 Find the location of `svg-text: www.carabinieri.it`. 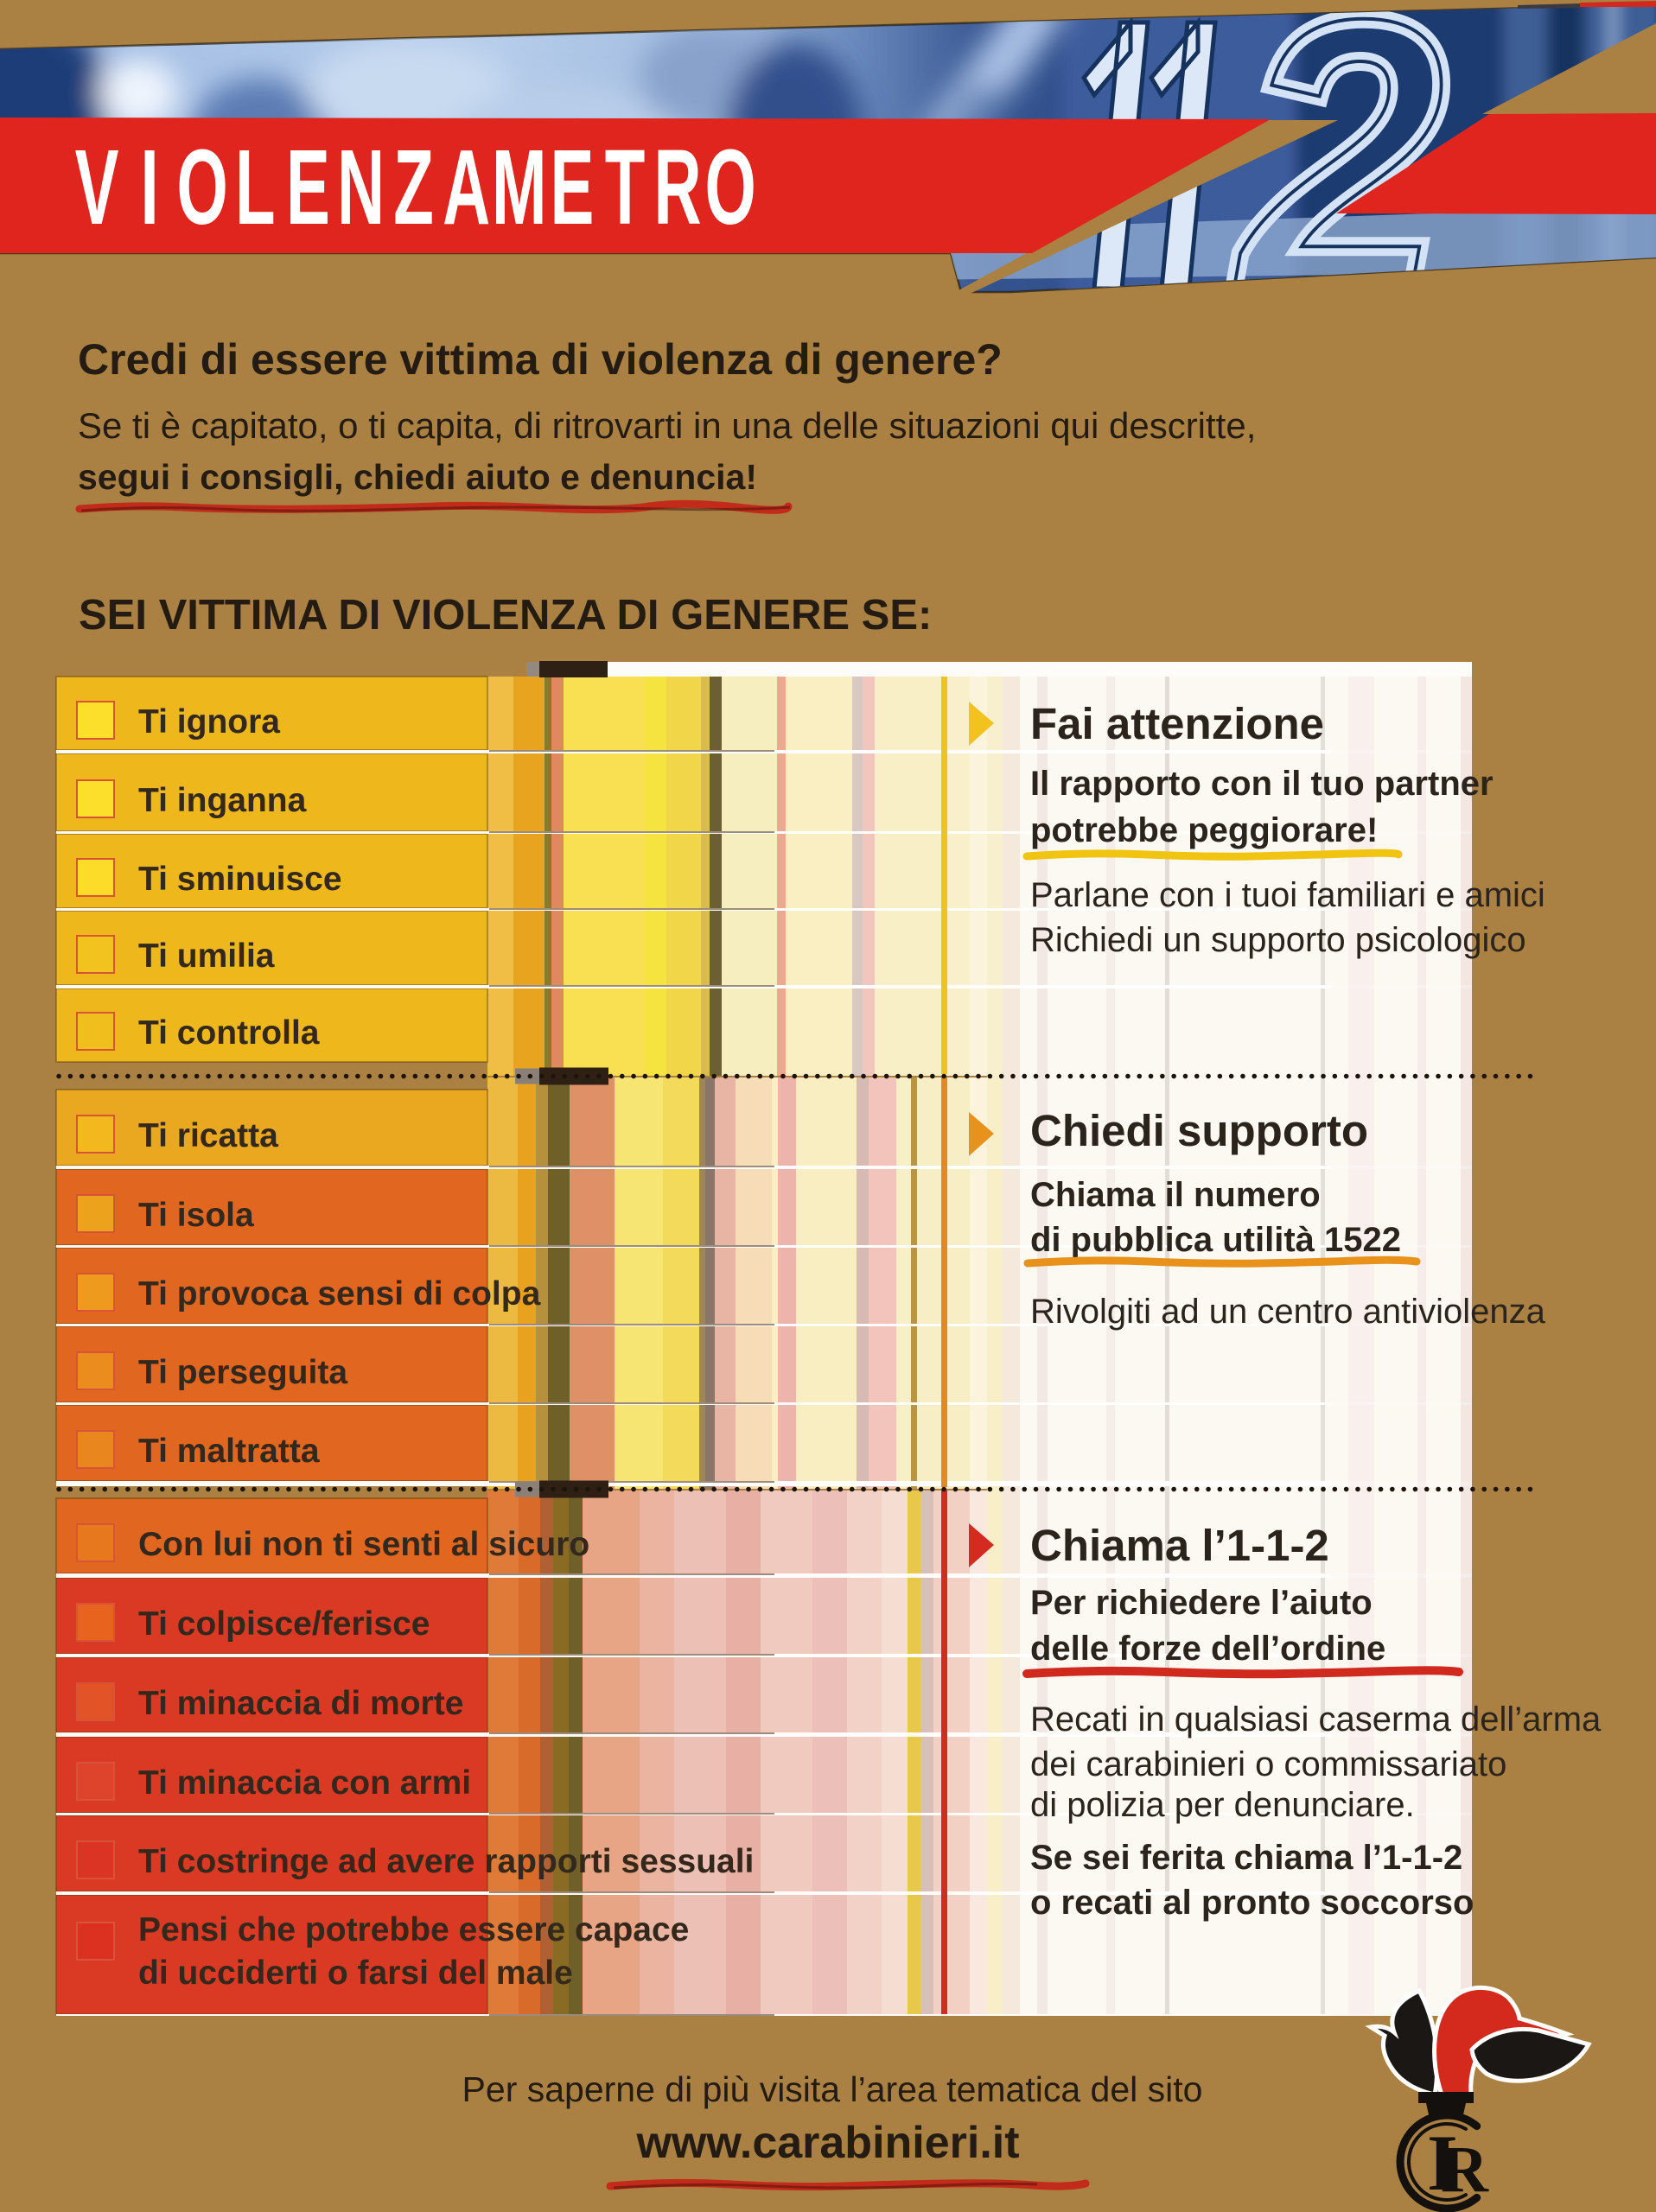

svg-text: www.carabinieri.it is located at coordinates (827, 2143).